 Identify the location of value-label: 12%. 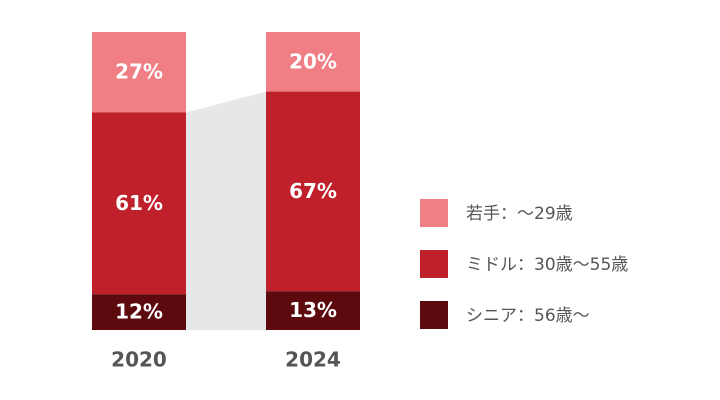
(139, 312).